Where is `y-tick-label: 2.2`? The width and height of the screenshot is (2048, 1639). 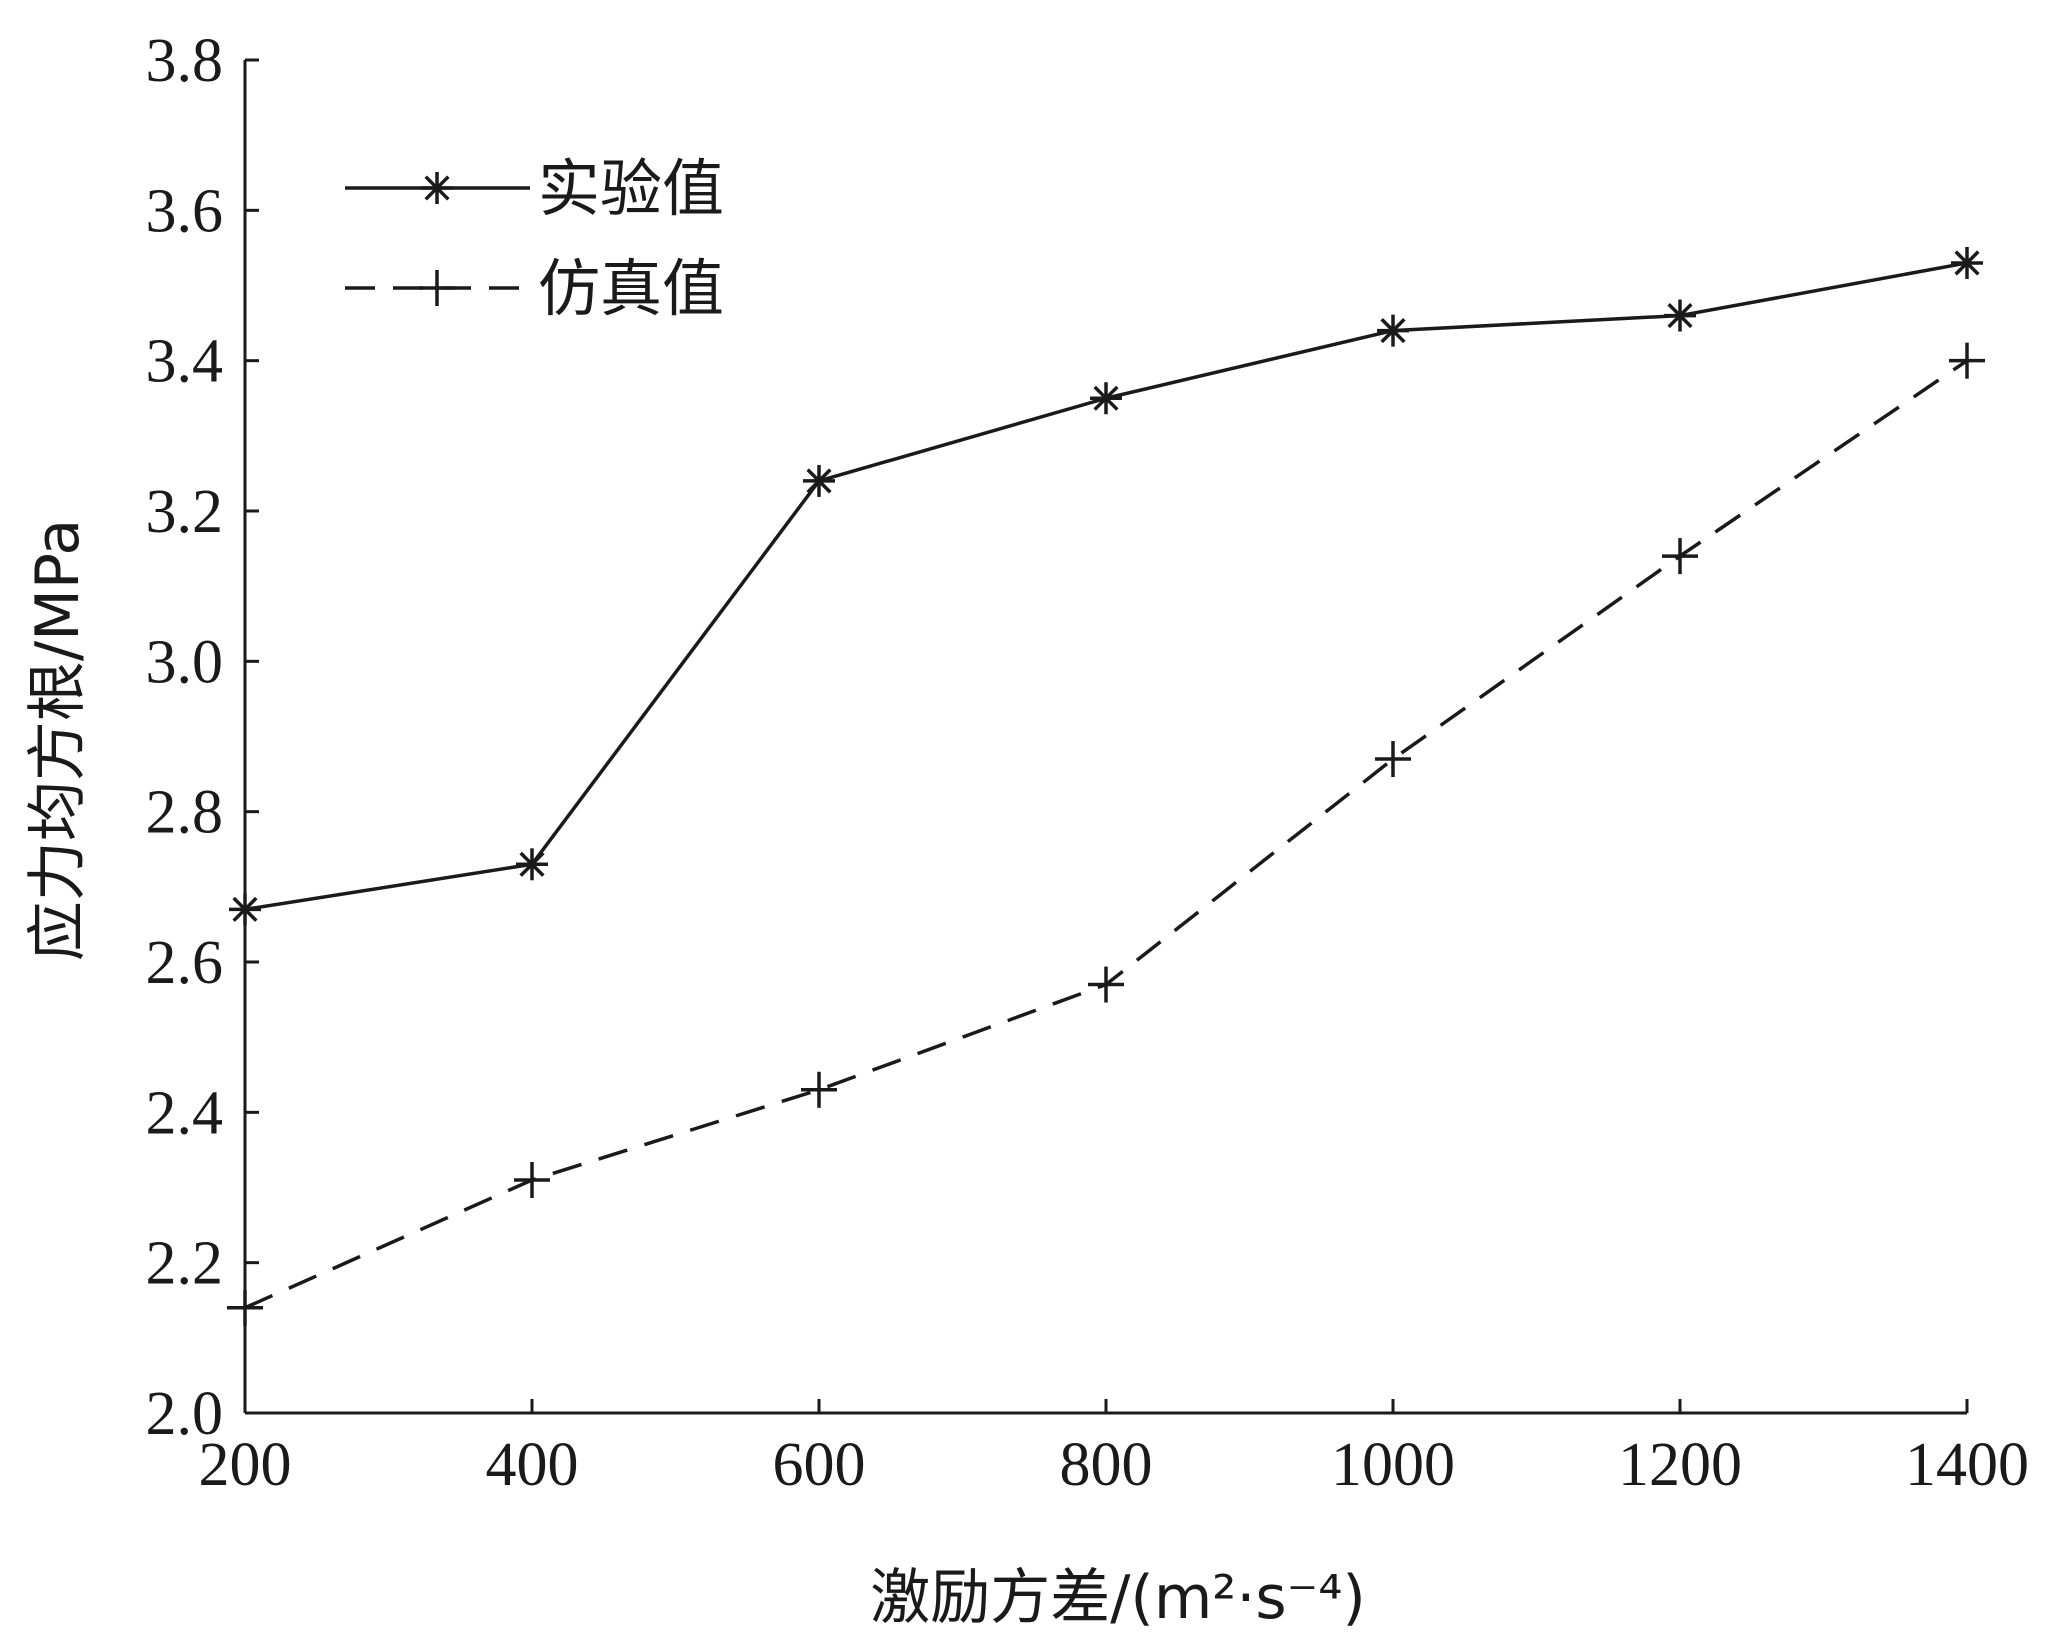 y-tick-label: 2.2 is located at coordinates (185, 1264).